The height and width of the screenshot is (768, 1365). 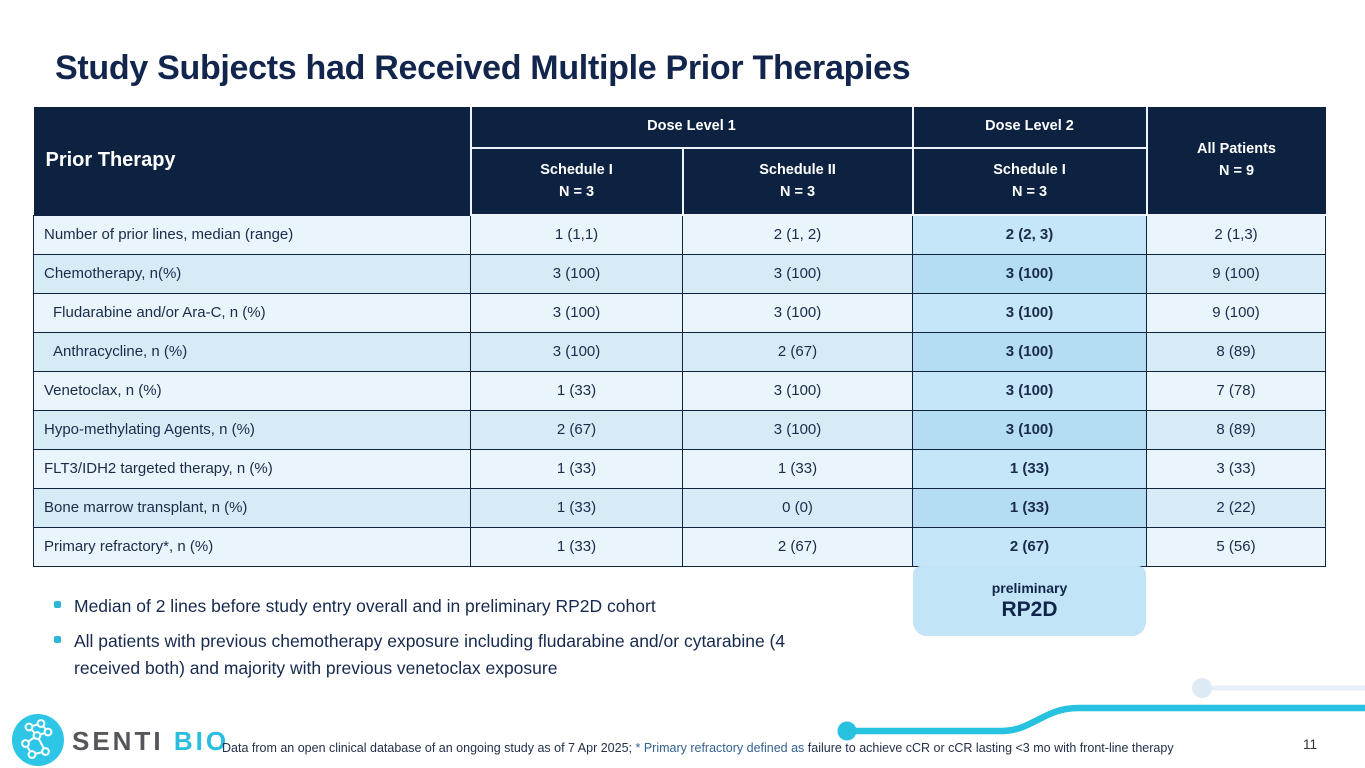 I want to click on all-patients-n: N = 9, so click(x=1236, y=170).